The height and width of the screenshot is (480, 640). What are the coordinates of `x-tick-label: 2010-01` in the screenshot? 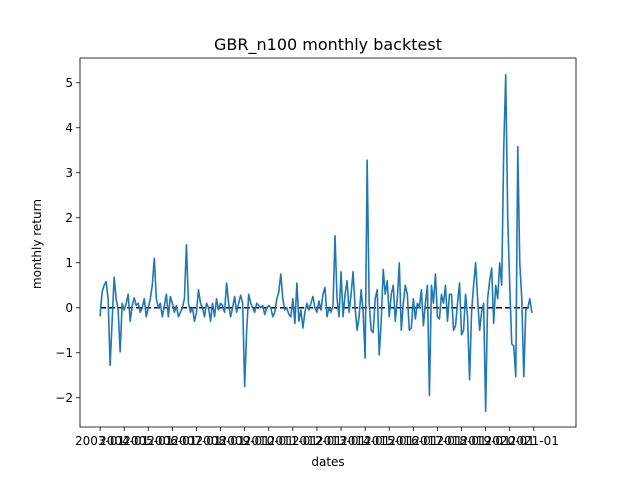 It's located at (269, 441).